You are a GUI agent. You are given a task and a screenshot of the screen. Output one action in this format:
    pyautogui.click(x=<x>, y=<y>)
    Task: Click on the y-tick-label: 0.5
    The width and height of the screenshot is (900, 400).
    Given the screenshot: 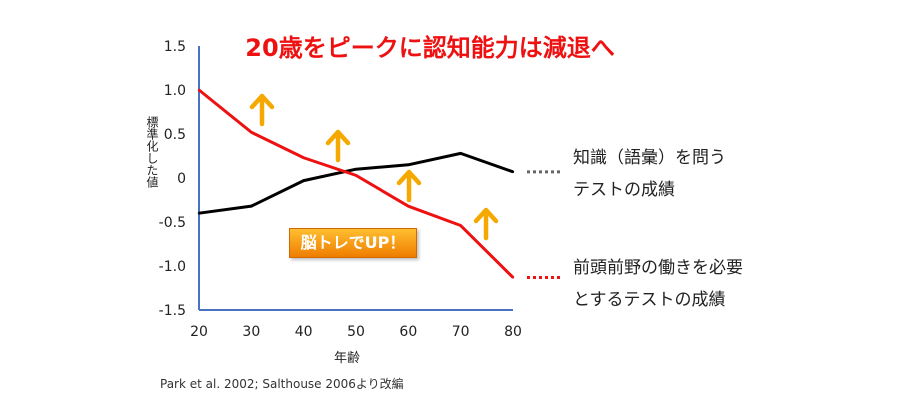 What is the action you would take?
    pyautogui.click(x=175, y=135)
    